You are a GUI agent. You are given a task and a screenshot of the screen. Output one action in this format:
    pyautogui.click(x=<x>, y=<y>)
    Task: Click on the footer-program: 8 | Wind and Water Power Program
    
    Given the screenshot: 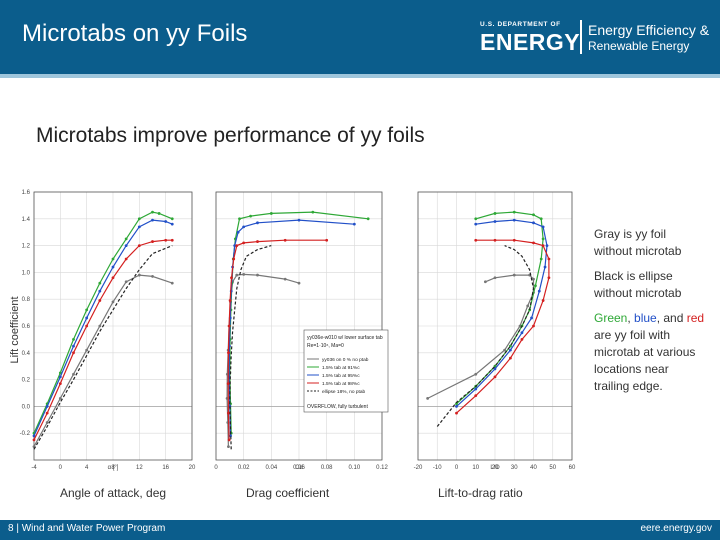 What is the action you would take?
    pyautogui.click(x=87, y=528)
    